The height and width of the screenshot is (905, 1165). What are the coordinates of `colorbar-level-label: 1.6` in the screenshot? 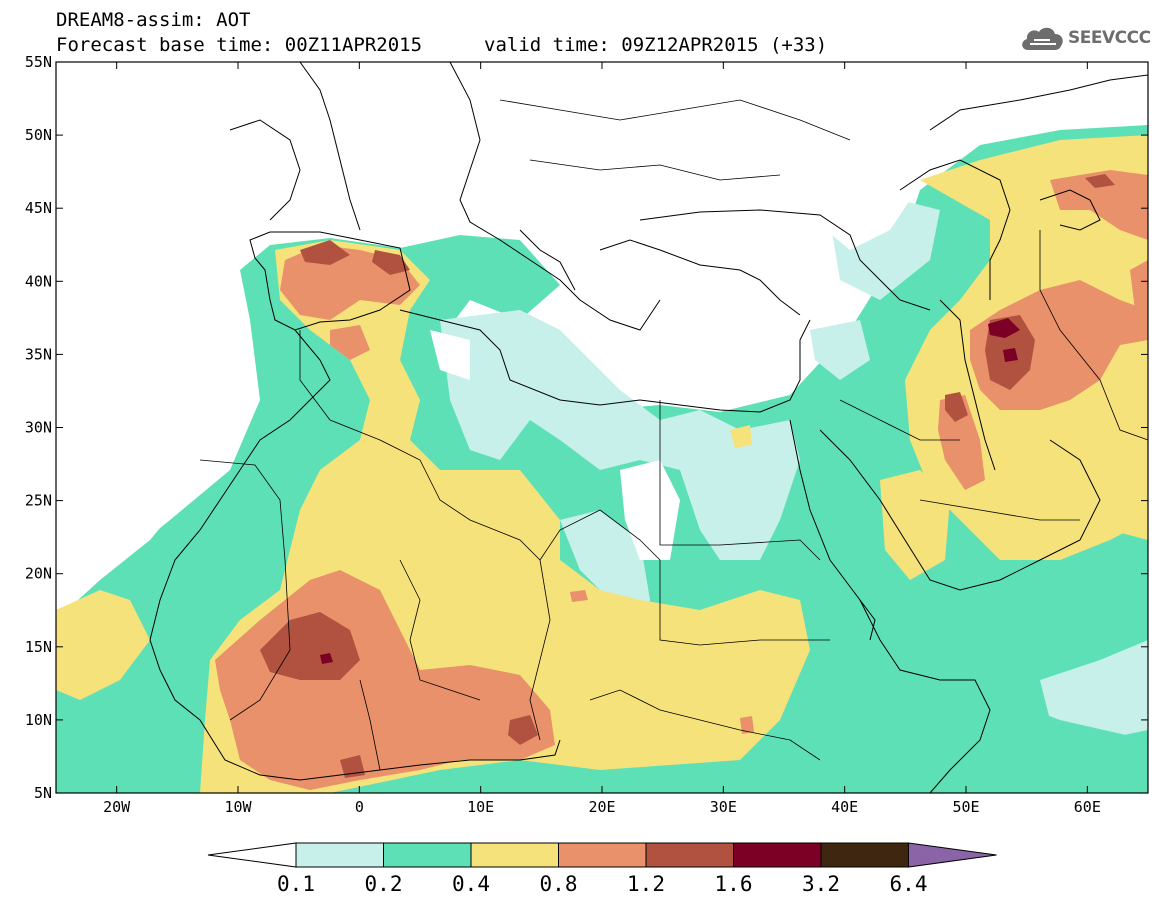 It's located at (734, 884).